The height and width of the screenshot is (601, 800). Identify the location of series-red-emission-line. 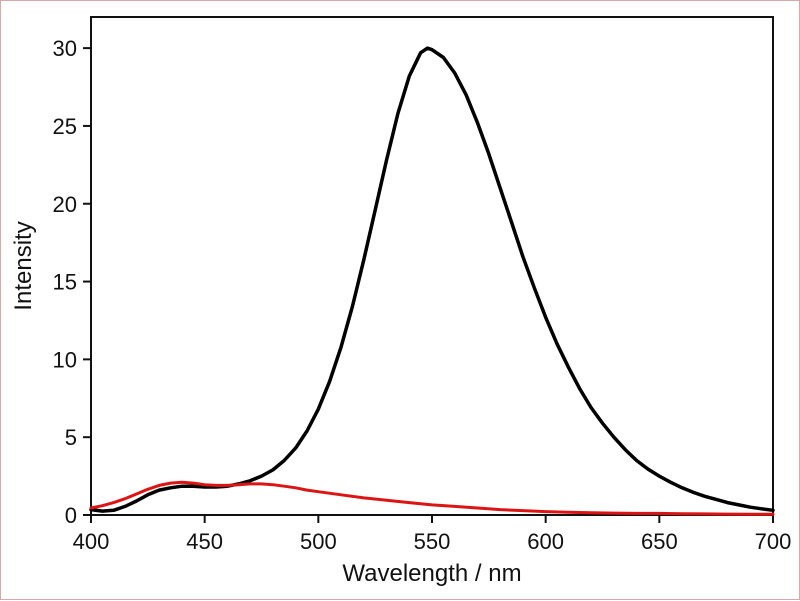
(432, 498).